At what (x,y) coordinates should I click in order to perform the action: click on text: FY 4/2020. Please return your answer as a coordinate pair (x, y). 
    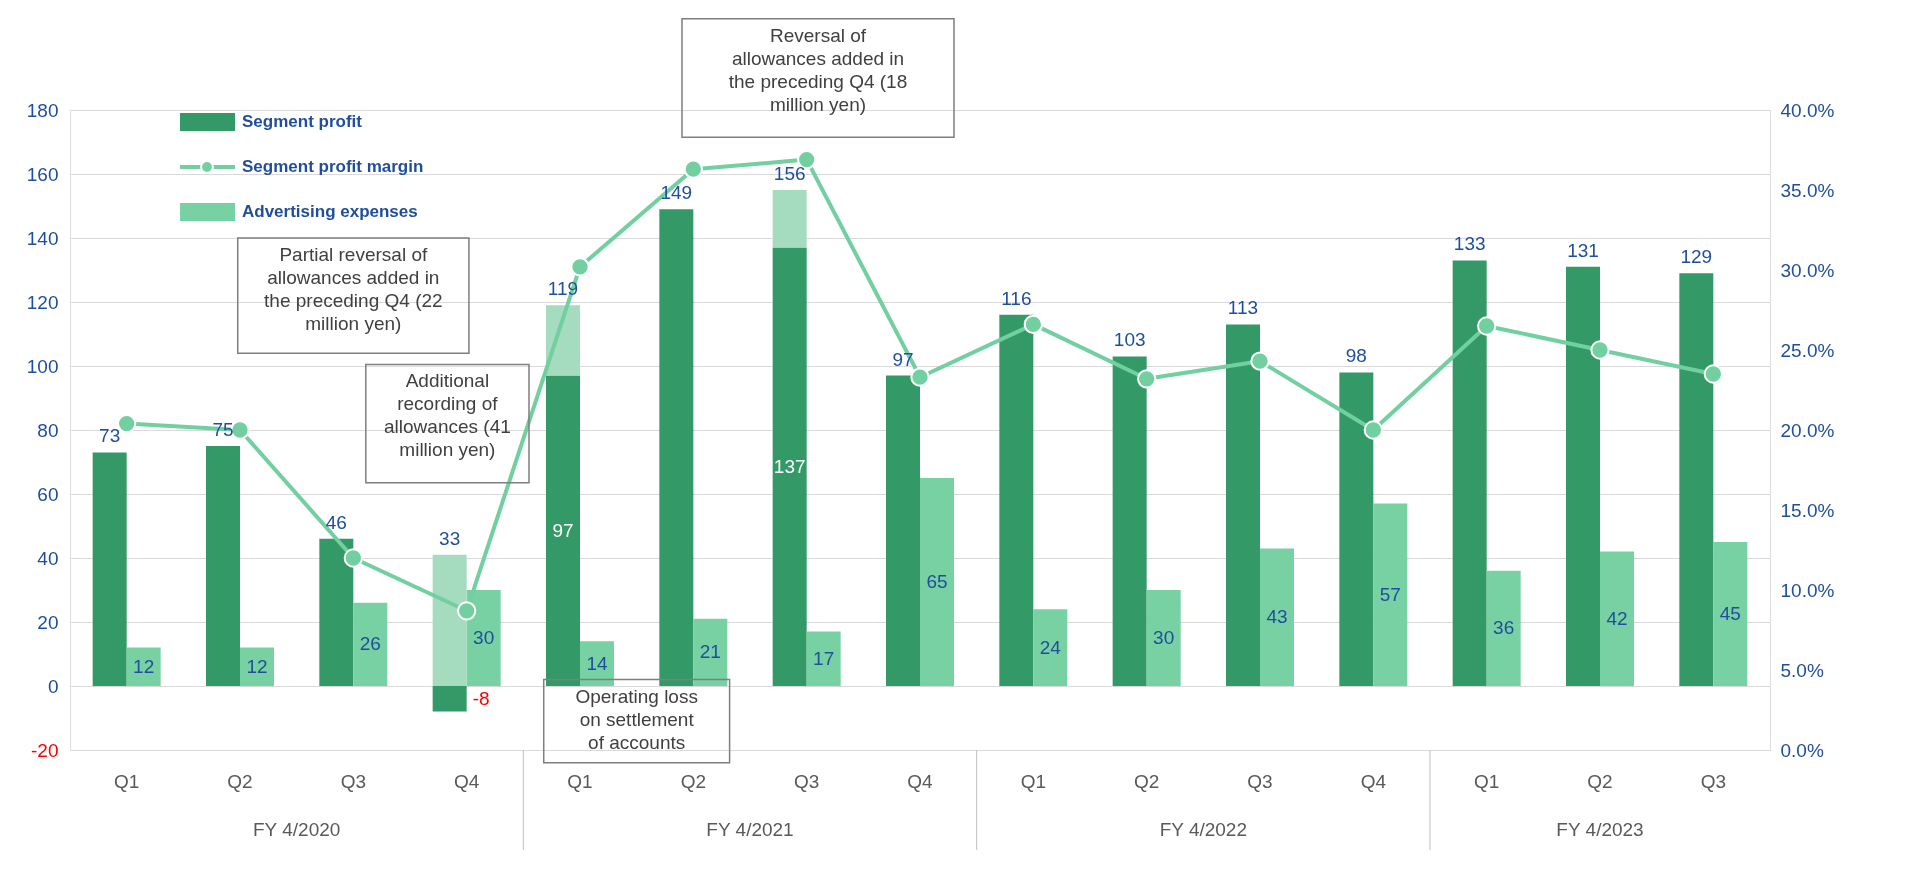
    Looking at the image, I should click on (297, 829).